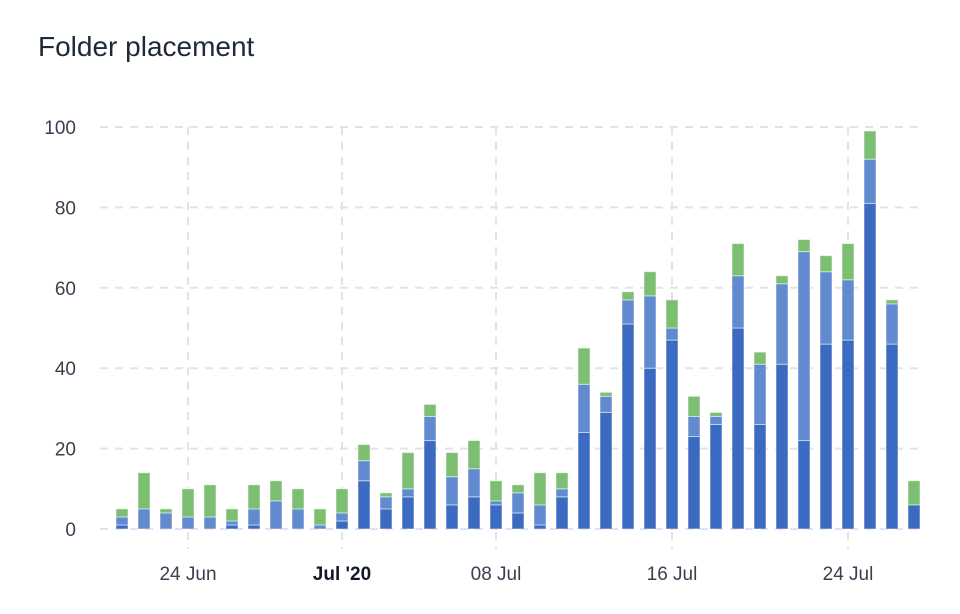 The image size is (960, 614). Describe the element at coordinates (342, 574) in the screenshot. I see `x-tick-label: Jul '20` at that location.